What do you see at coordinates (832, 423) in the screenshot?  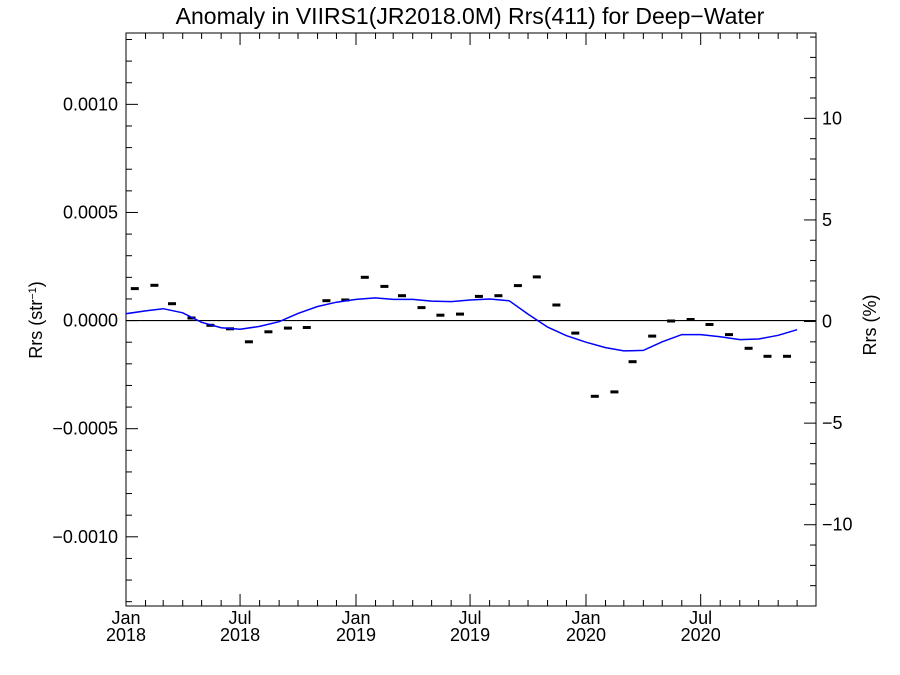 I see `y-right-tick-label: −5` at bounding box center [832, 423].